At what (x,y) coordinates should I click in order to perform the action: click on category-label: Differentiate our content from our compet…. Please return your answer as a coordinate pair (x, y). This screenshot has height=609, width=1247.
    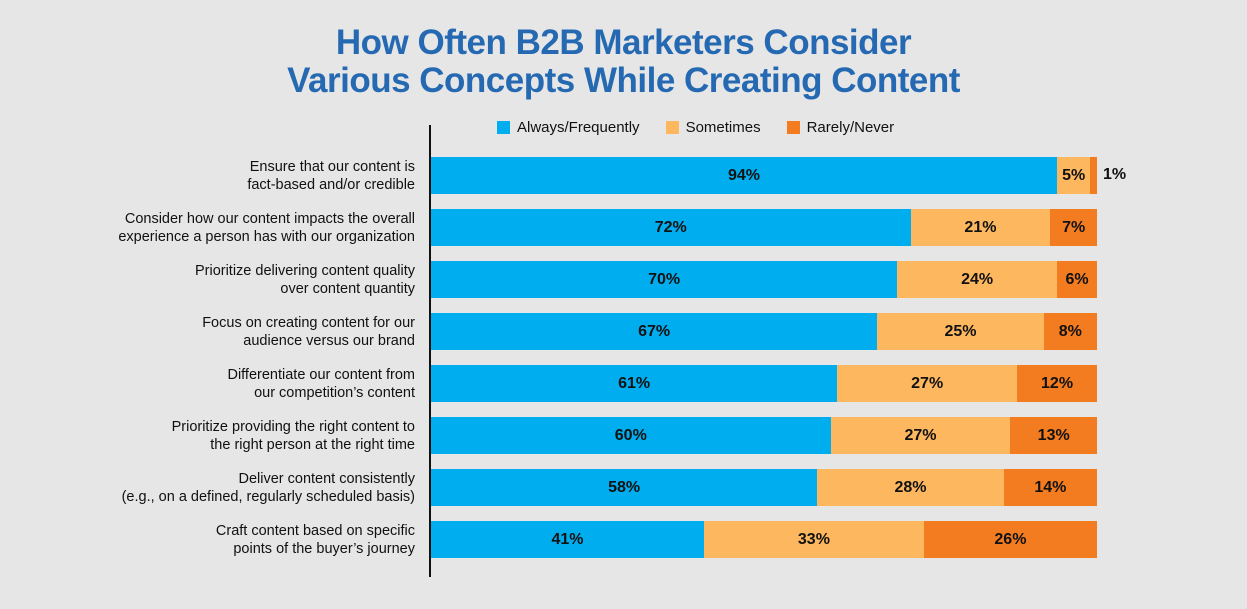
    Looking at the image, I should click on (235, 384).